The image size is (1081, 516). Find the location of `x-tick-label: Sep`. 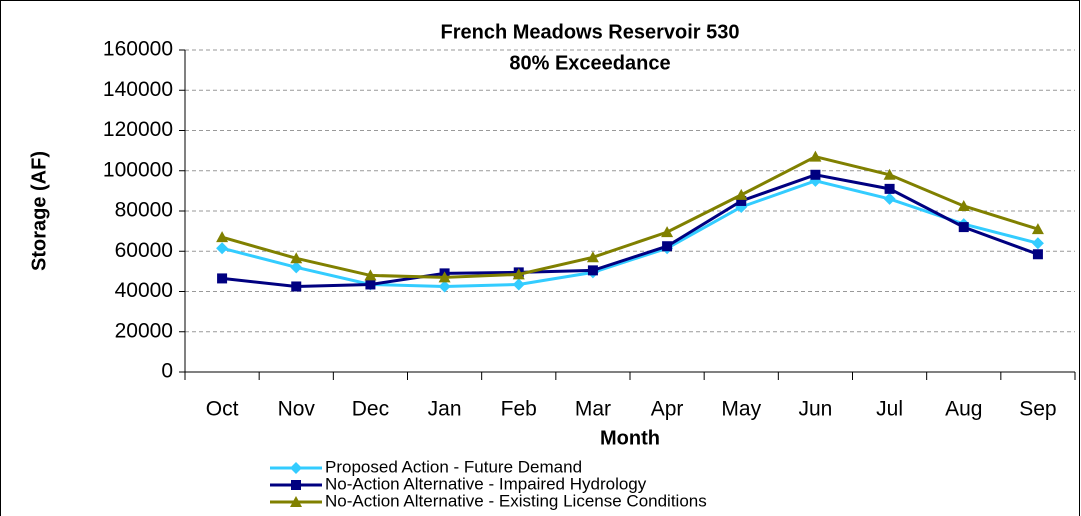

x-tick-label: Sep is located at coordinates (1037, 409).